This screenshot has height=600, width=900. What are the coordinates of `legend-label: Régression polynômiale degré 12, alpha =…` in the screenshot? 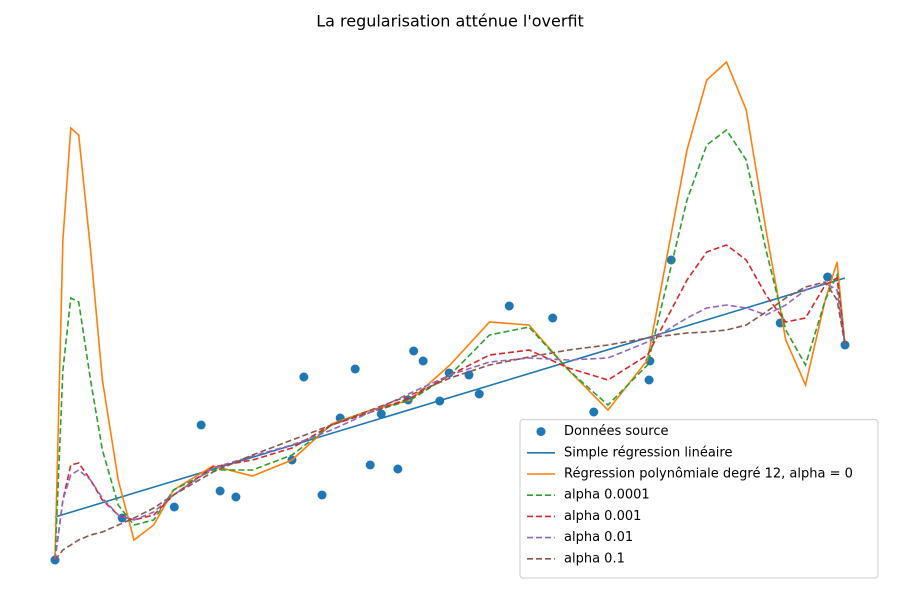 It's located at (708, 474).